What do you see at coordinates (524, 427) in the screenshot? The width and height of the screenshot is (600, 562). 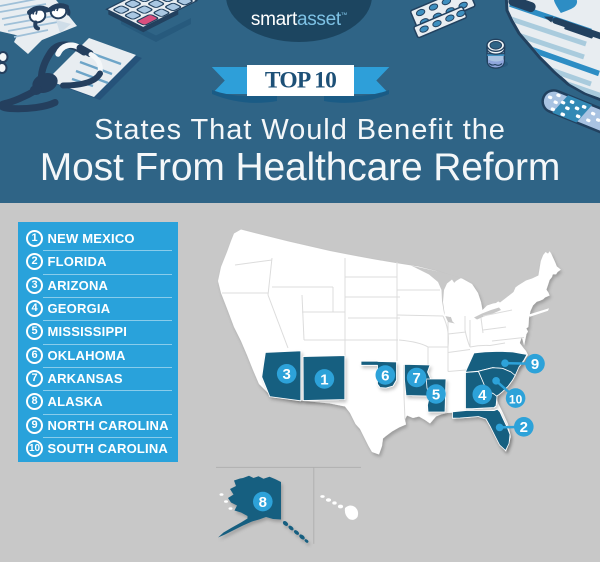 I see `svg-text: 2` at bounding box center [524, 427].